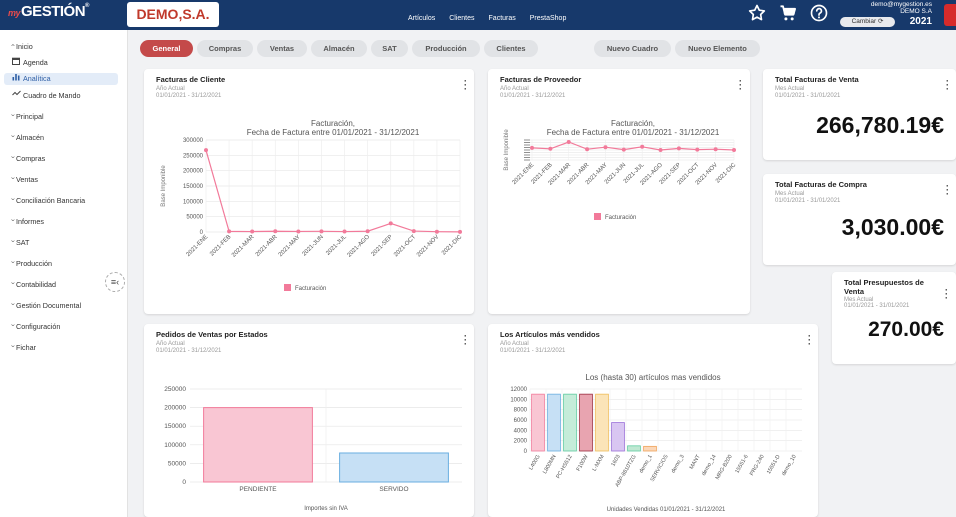 This screenshot has height=517, width=956. Describe the element at coordinates (193, 172) in the screenshot. I see `y-tick-label: 200000` at that location.